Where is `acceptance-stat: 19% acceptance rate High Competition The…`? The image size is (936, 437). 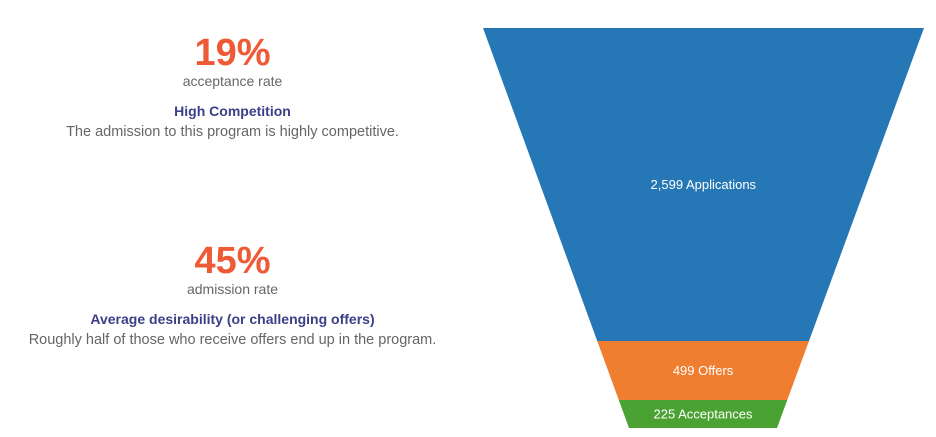 acceptance-stat: 19% acceptance rate High Competition The… is located at coordinates (232, 86).